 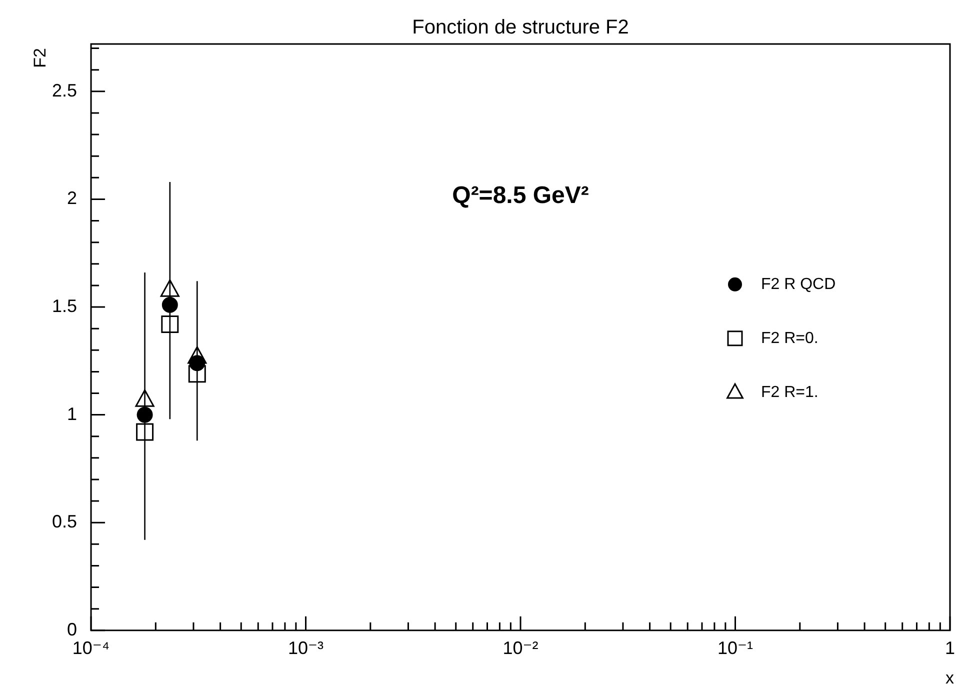 What do you see at coordinates (789, 392) in the screenshot?
I see `legend-label: F2 R=1.` at bounding box center [789, 392].